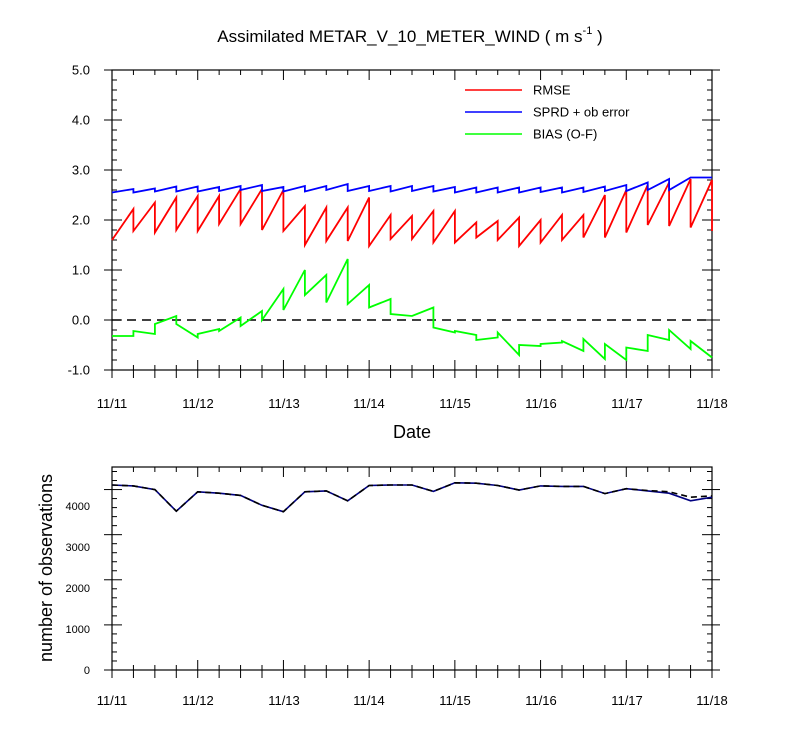  Describe the element at coordinates (588, 31) in the screenshot. I see `title-superscript: -1` at that location.